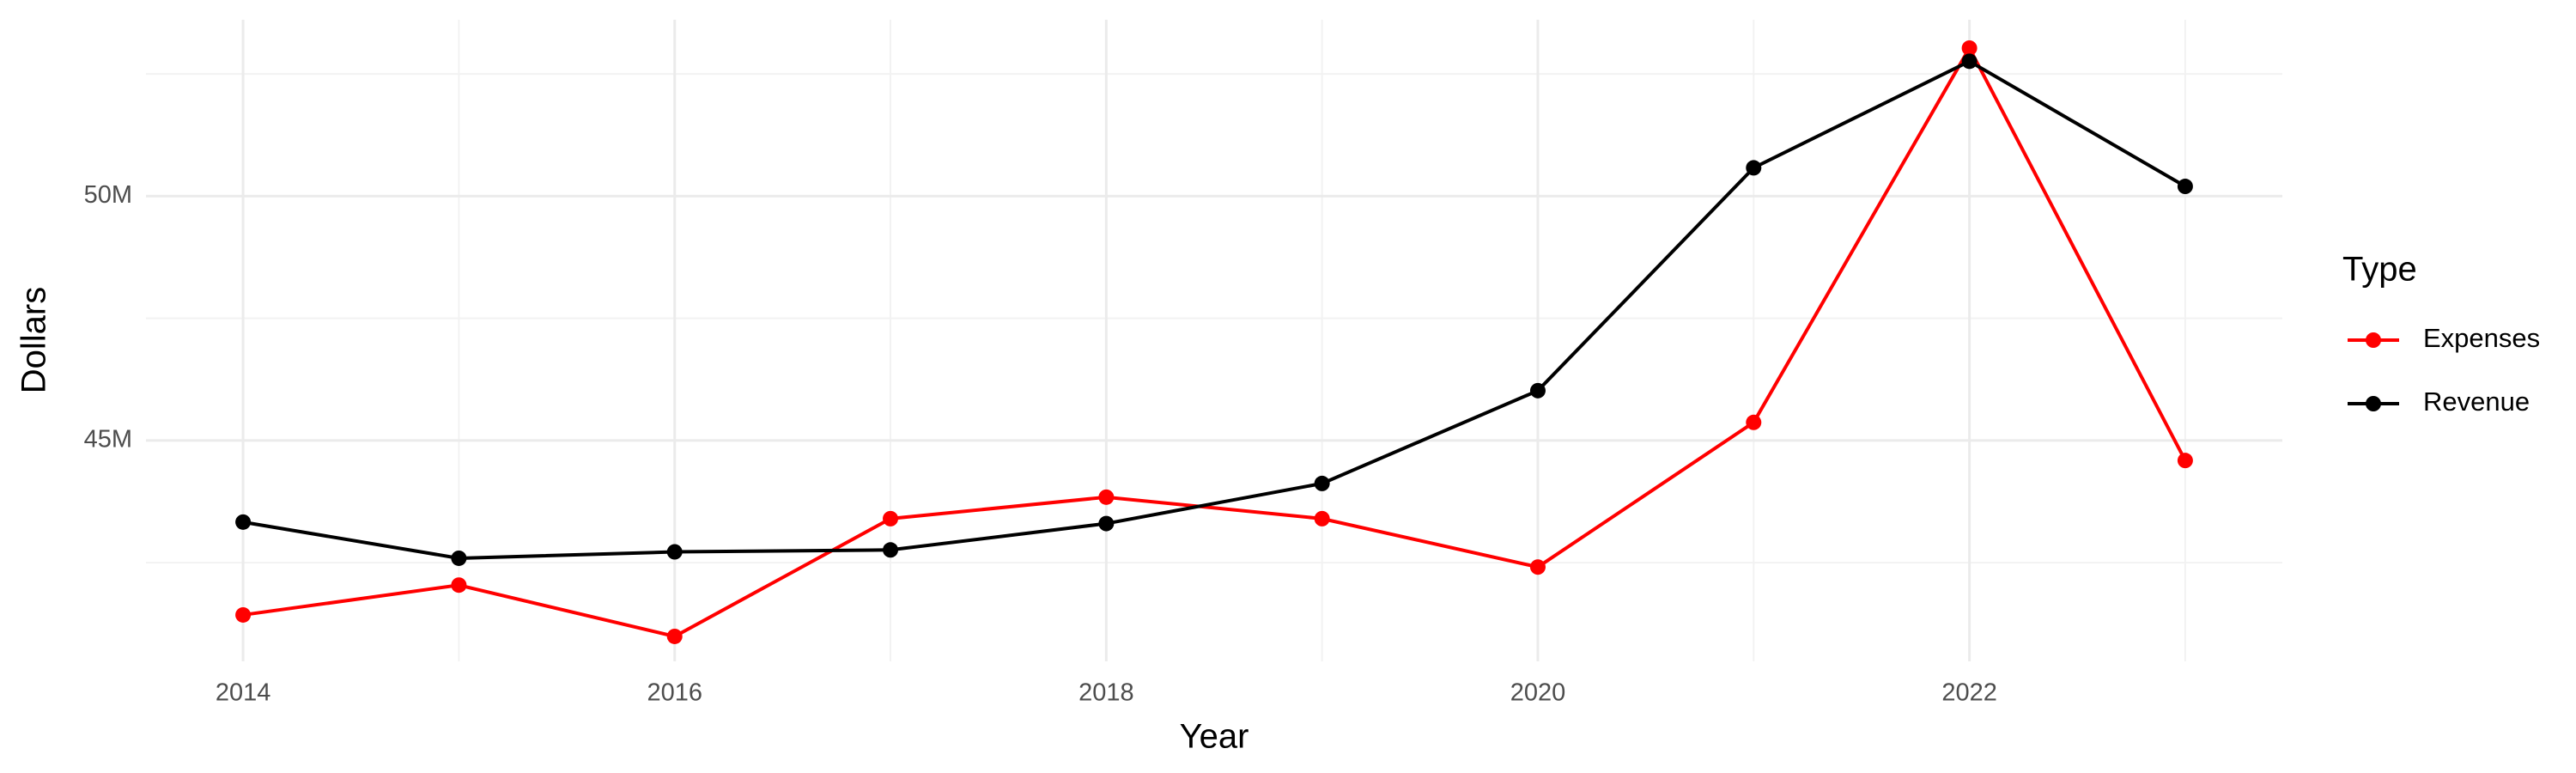 The height and width of the screenshot is (773, 2576). Describe the element at coordinates (1214, 737) in the screenshot. I see `x-axis-title: Year` at that location.